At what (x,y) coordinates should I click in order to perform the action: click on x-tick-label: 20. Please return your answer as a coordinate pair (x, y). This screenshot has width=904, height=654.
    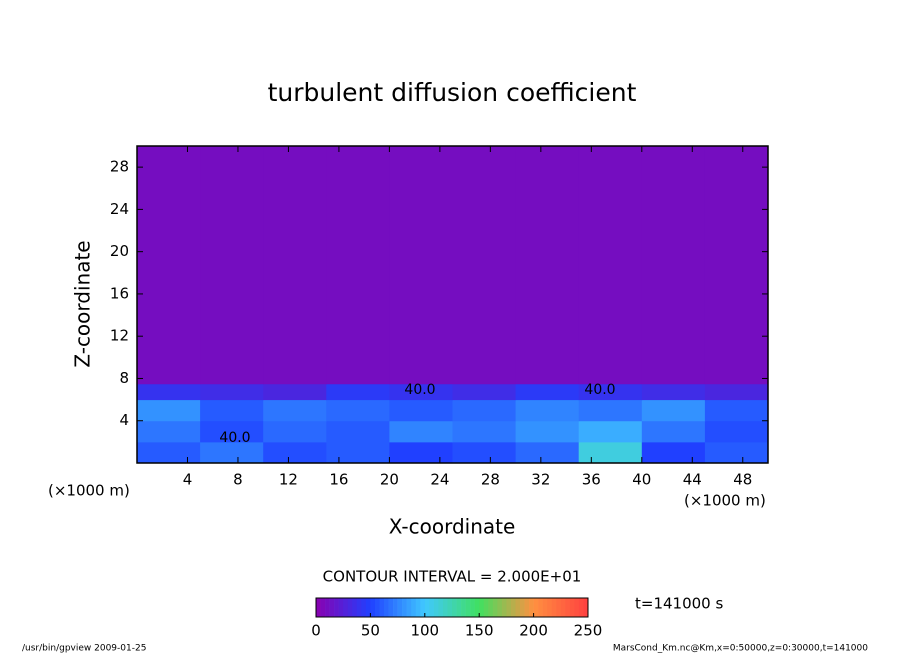
    Looking at the image, I should click on (389, 480).